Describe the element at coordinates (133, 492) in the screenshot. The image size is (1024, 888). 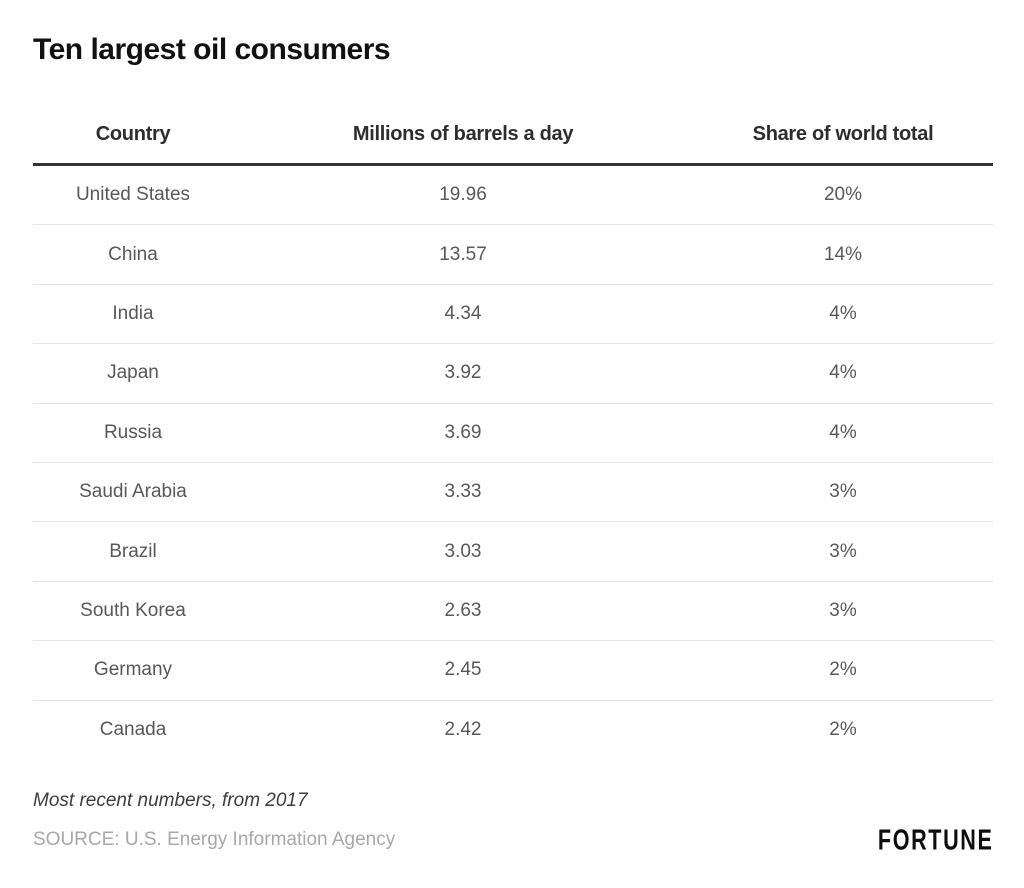
I see `cell-country: Saudi Arabia` at that location.